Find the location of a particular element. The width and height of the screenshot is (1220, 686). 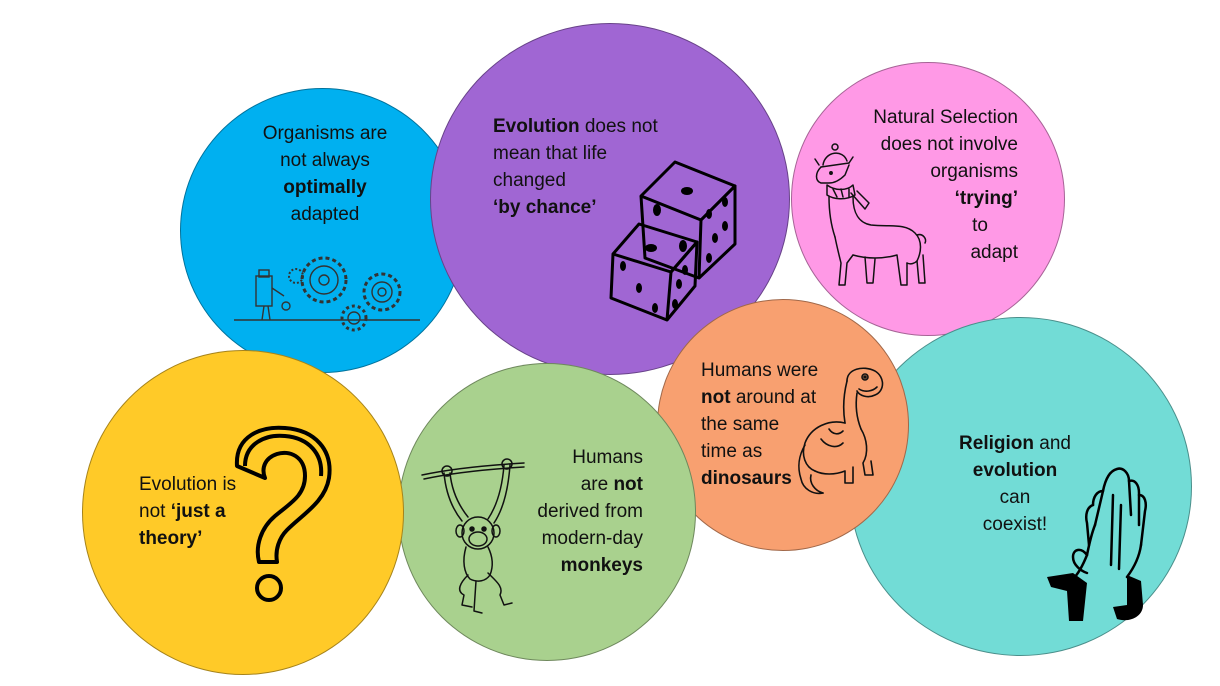

gears-and-robot-icon is located at coordinates (327, 294).